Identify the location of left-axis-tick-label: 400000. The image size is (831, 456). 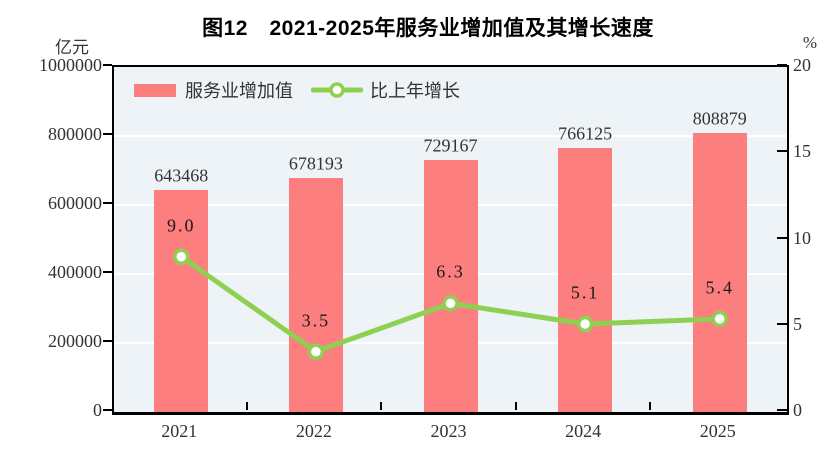
(75, 272).